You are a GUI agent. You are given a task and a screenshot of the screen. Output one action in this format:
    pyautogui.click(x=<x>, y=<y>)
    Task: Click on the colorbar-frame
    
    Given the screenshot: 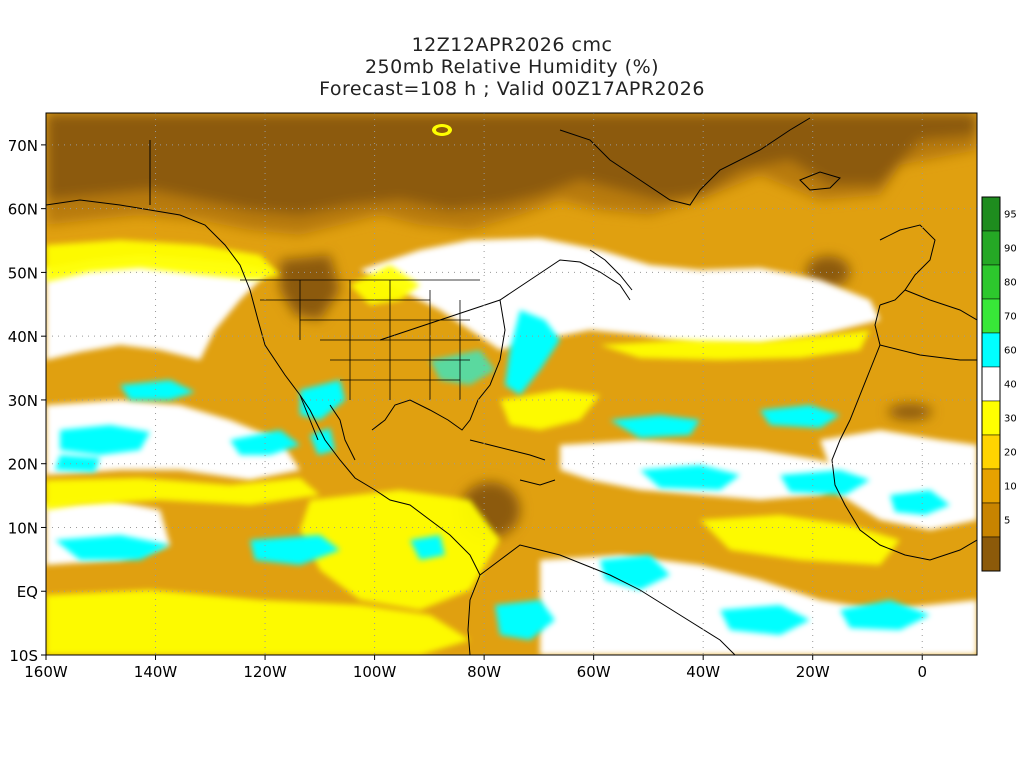 What is the action you would take?
    pyautogui.click(x=991, y=384)
    